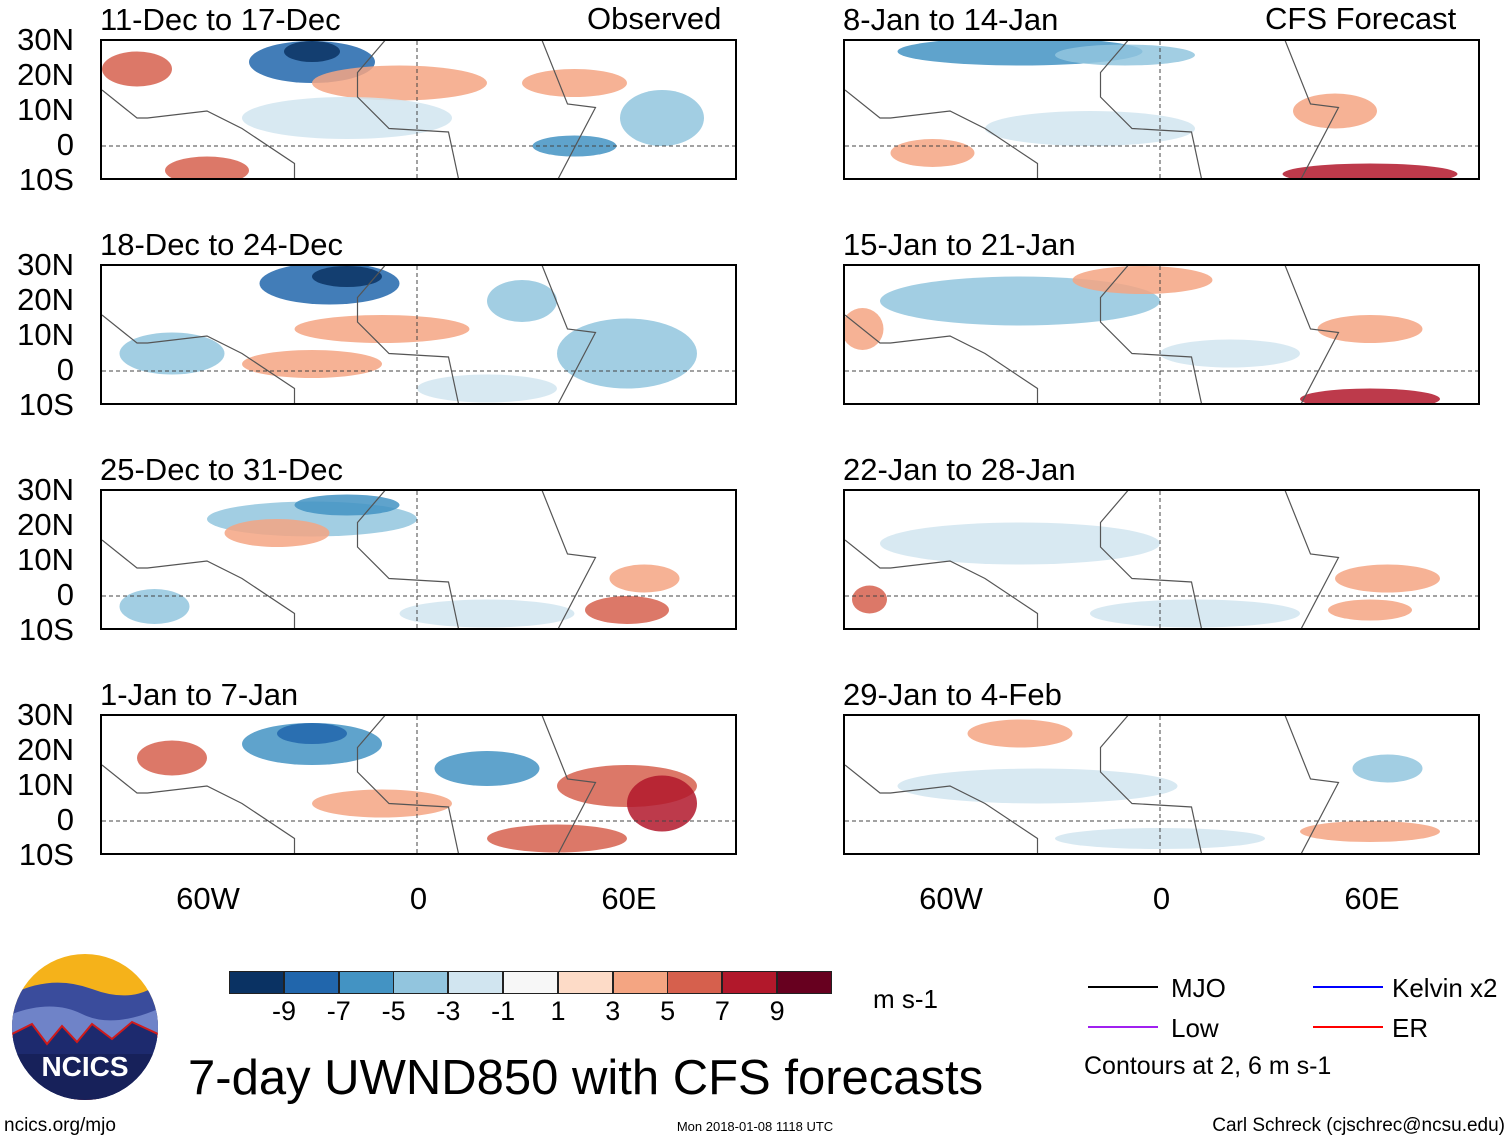 The height and width of the screenshot is (1142, 1510). I want to click on colorbar-label: 1, so click(558, 1011).